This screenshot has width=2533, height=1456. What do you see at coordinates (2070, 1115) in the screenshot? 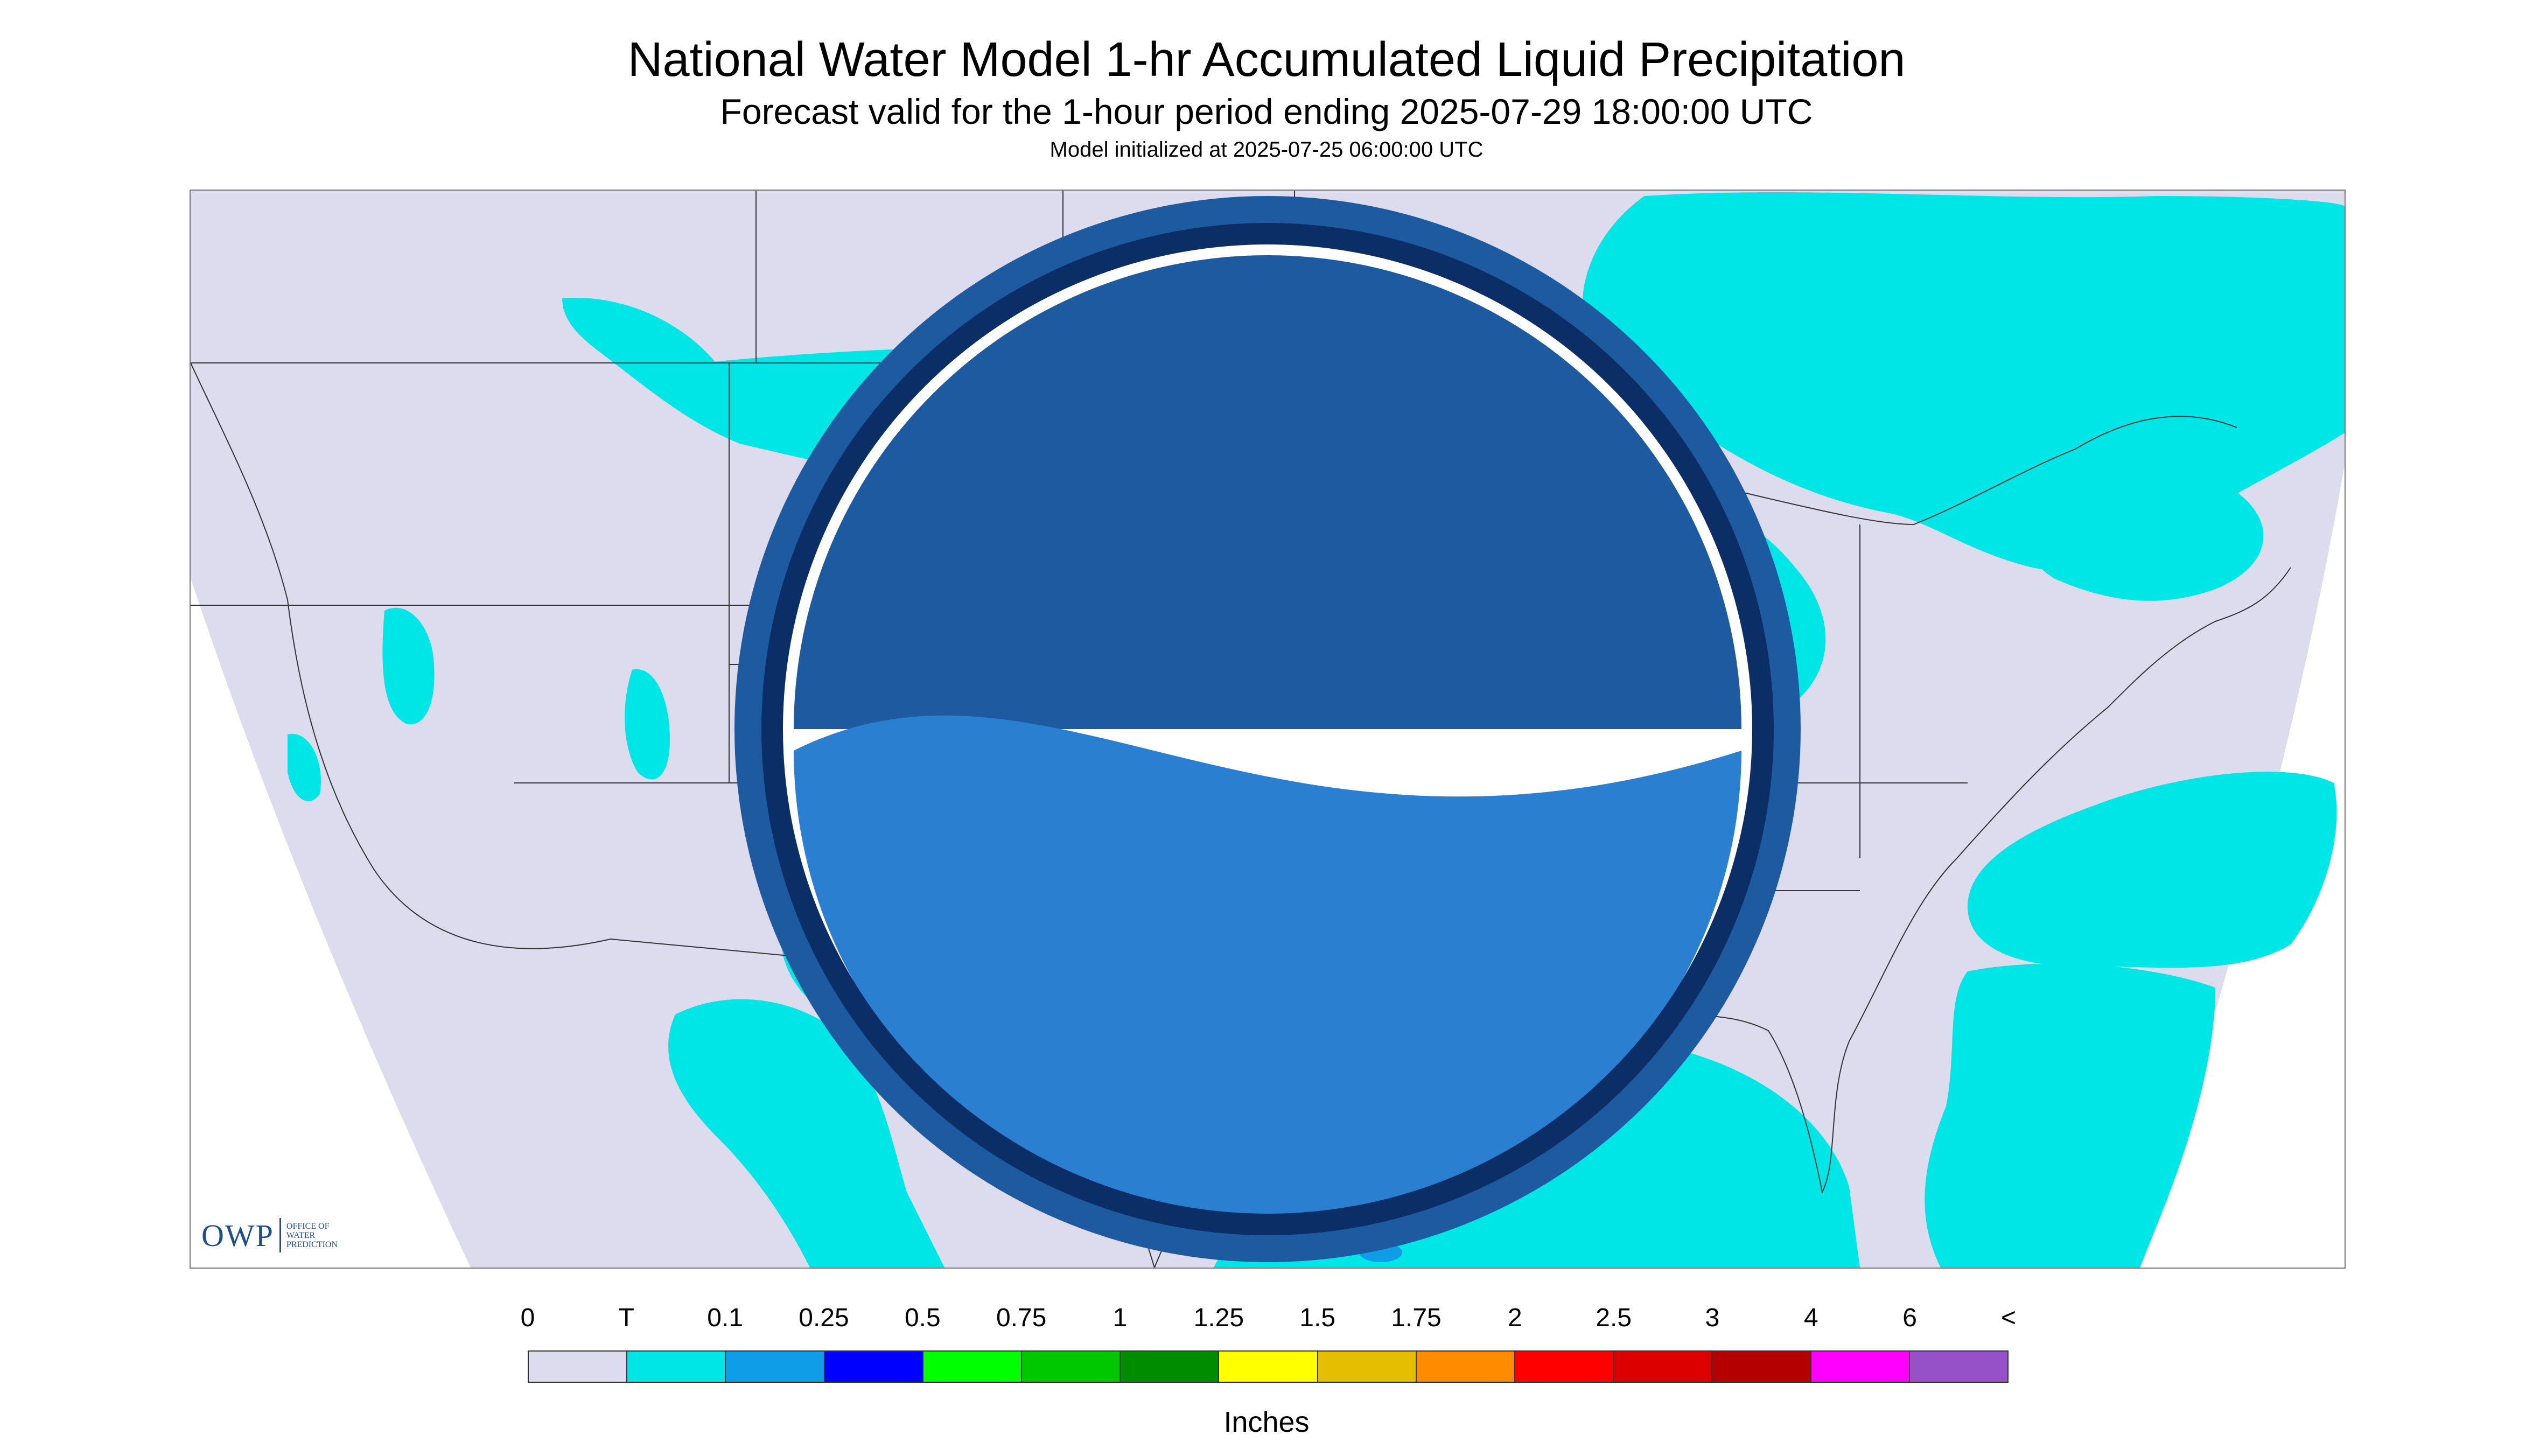
I see `precip-region-southeast-atlantic` at bounding box center [2070, 1115].